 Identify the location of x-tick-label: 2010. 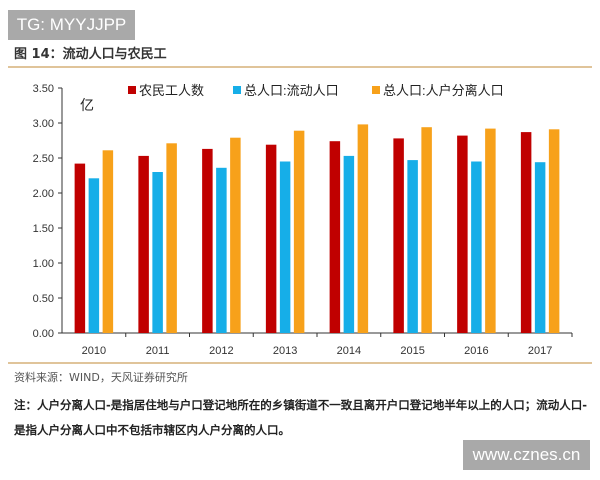
(94, 351).